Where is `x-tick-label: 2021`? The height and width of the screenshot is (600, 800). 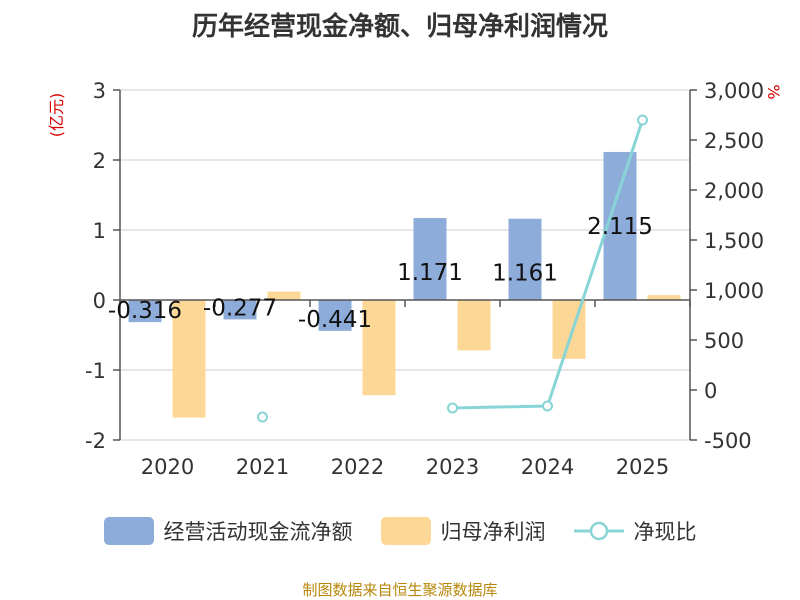 x-tick-label: 2021 is located at coordinates (262, 467).